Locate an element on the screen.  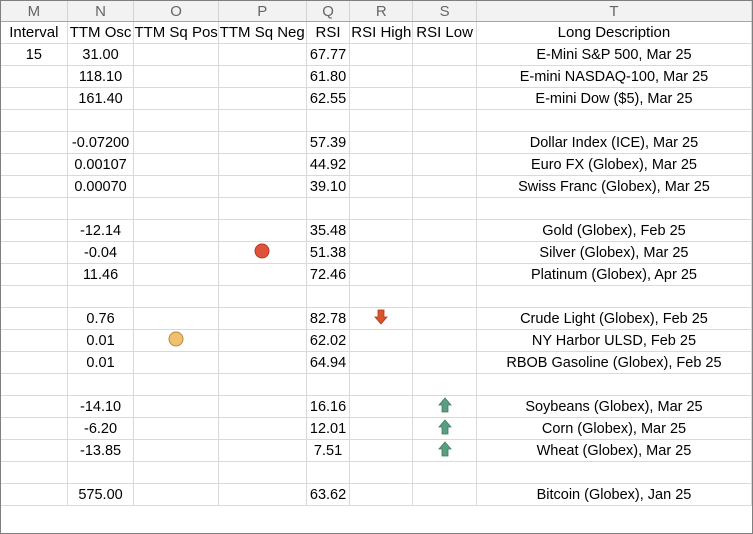
rsi-cell: 63.62 is located at coordinates (328, 494).